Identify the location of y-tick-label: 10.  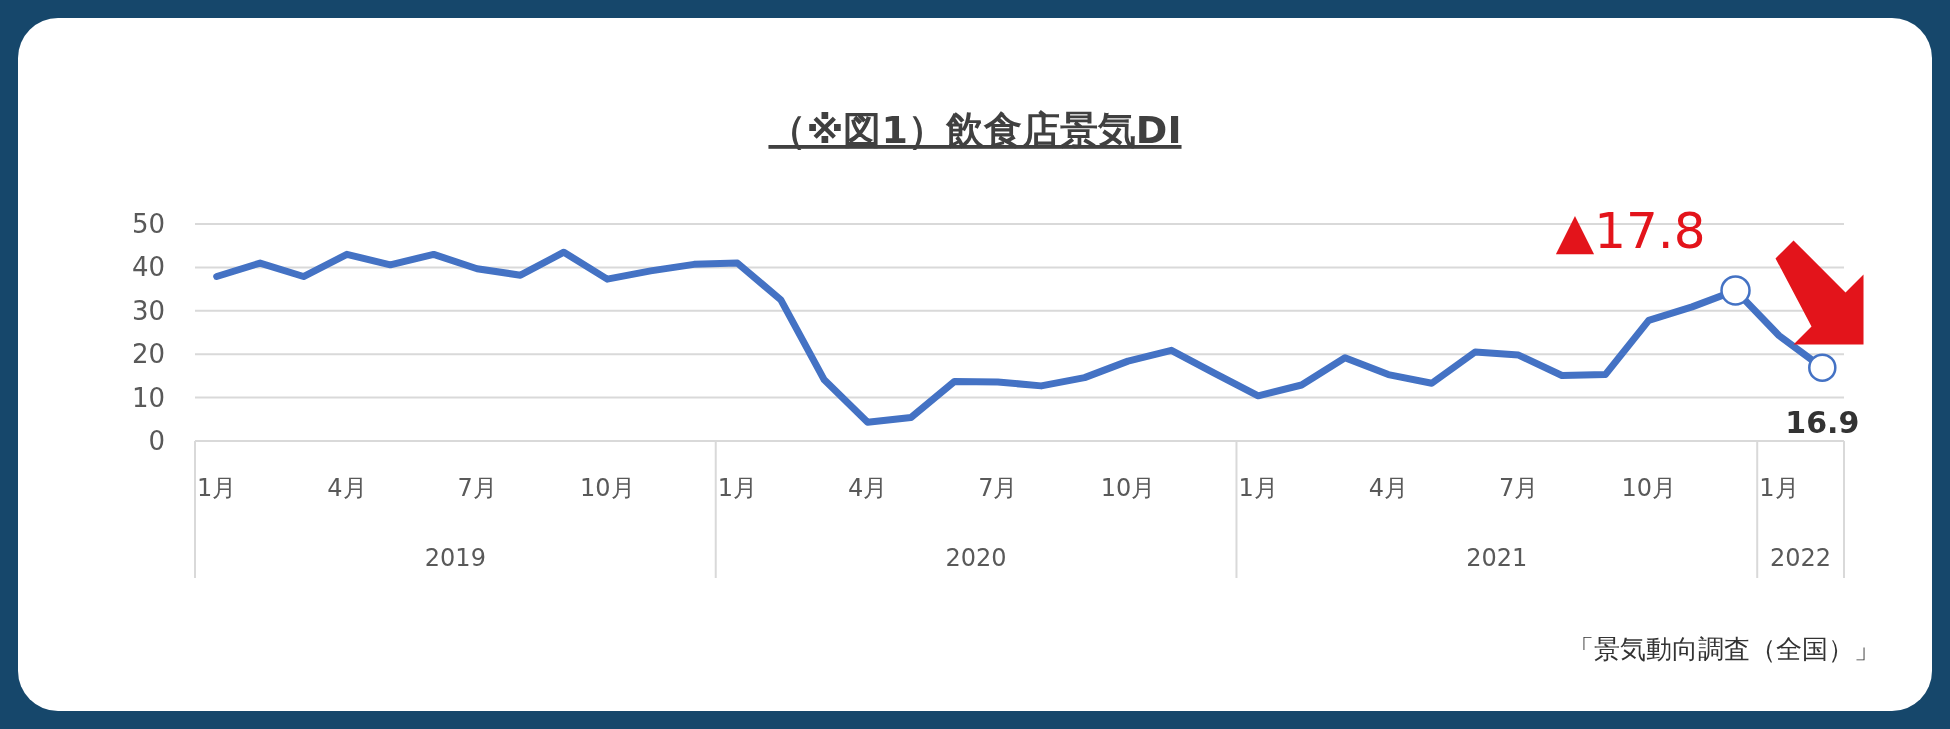
(148, 397).